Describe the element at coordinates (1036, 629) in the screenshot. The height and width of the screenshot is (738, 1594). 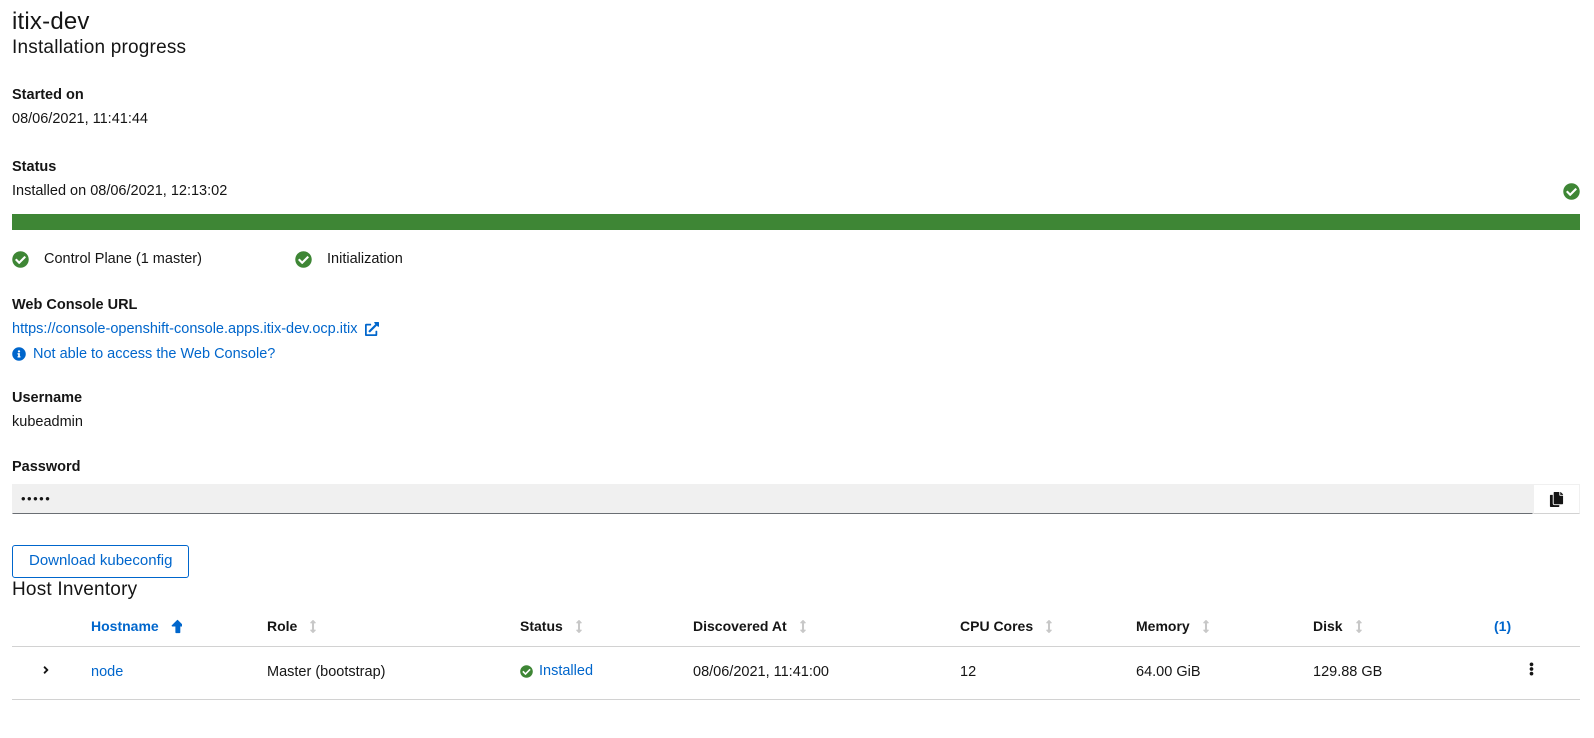
I see `column-header-cpu-cores: CPU Cores` at that location.